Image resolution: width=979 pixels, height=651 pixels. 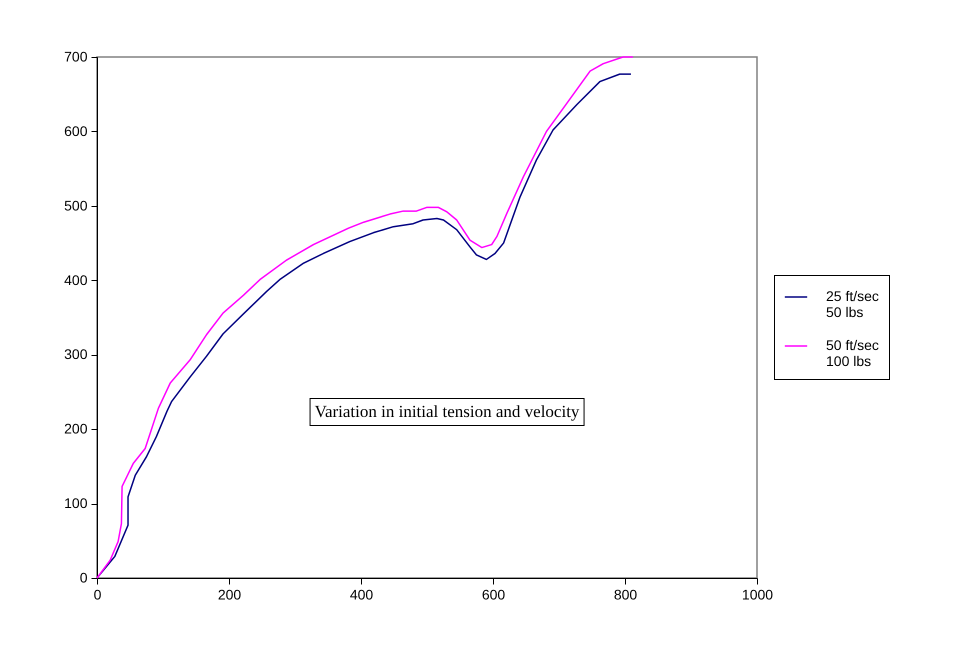 What do you see at coordinates (230, 594) in the screenshot?
I see `x-tick-label: 200` at bounding box center [230, 594].